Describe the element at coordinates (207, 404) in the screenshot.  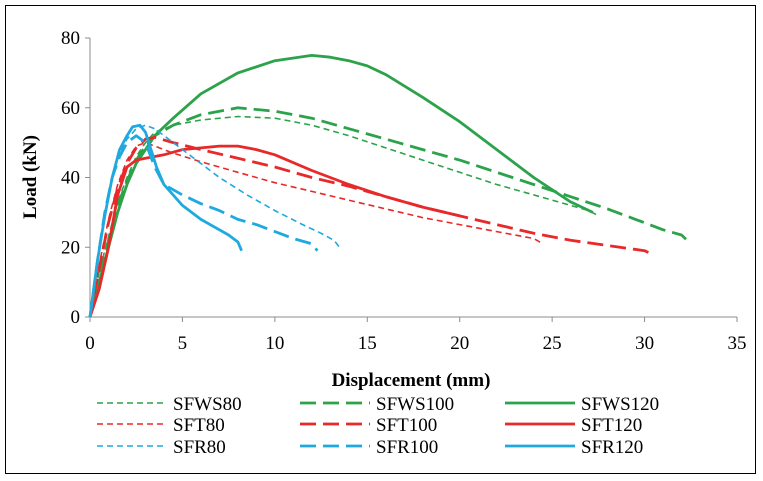
I see `legend-label-sfws80: SFWS80` at that location.